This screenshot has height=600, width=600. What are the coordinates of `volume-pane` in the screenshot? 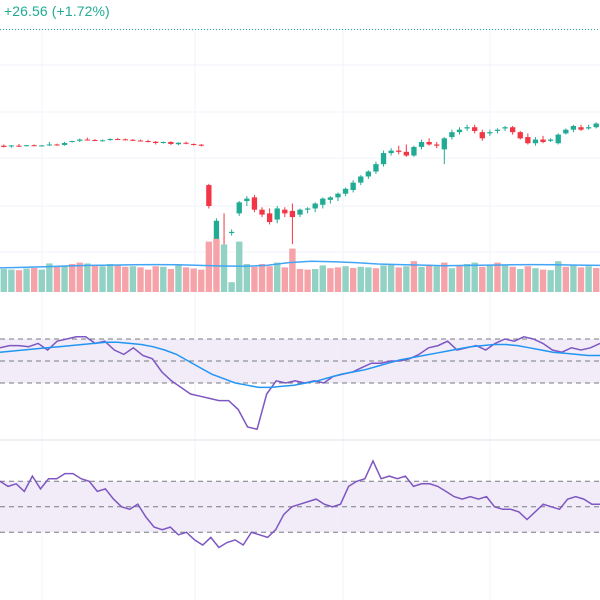 It's located at (300, 265).